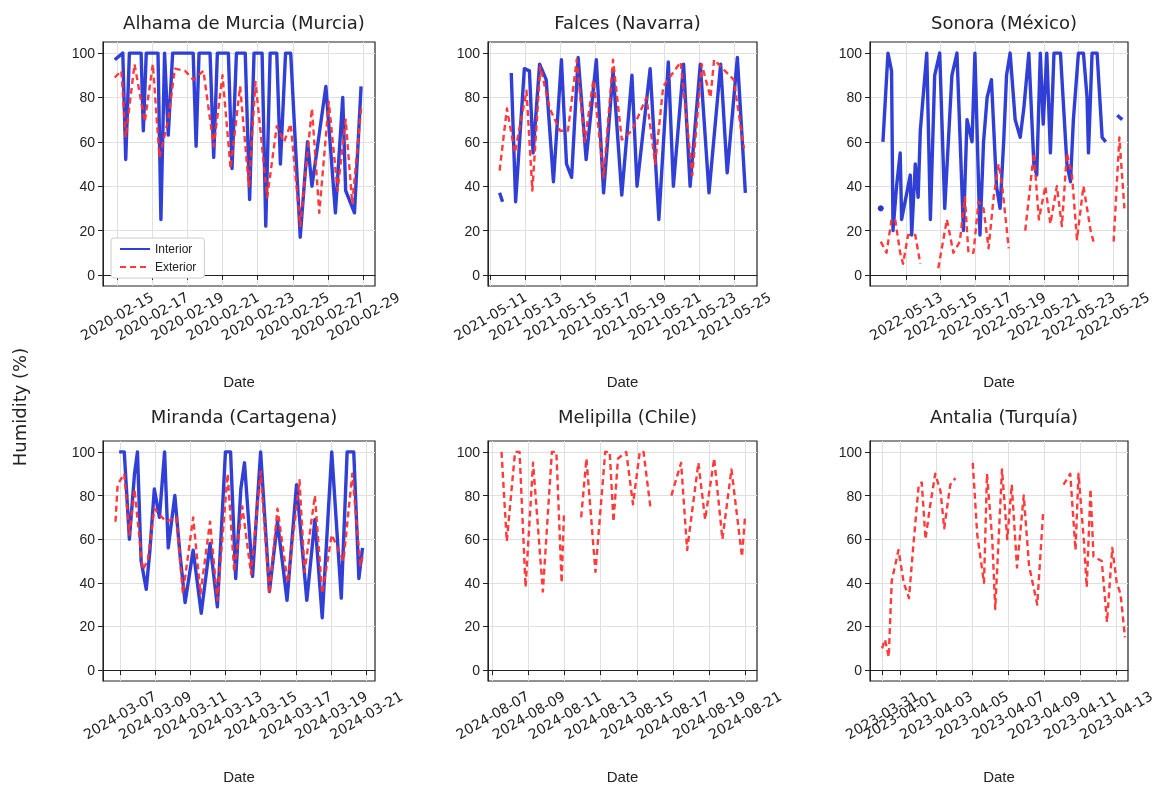 The image size is (1172, 789). What do you see at coordinates (1004, 22) in the screenshot?
I see `chart-title: Sonora (México)` at bounding box center [1004, 22].